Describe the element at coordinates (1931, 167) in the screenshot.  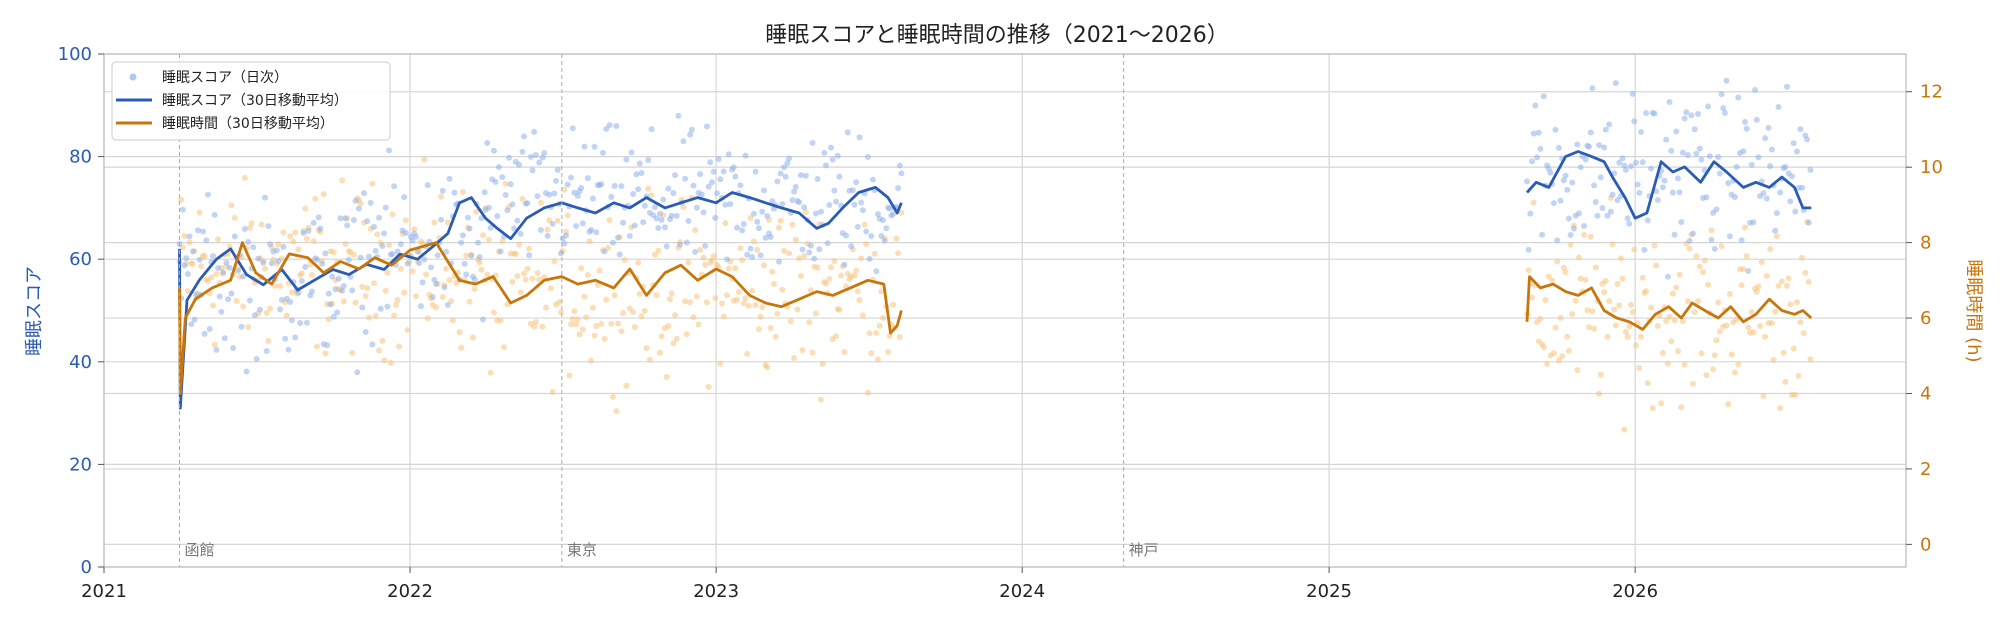
I see `y-right-tick-label: 10` at that location.